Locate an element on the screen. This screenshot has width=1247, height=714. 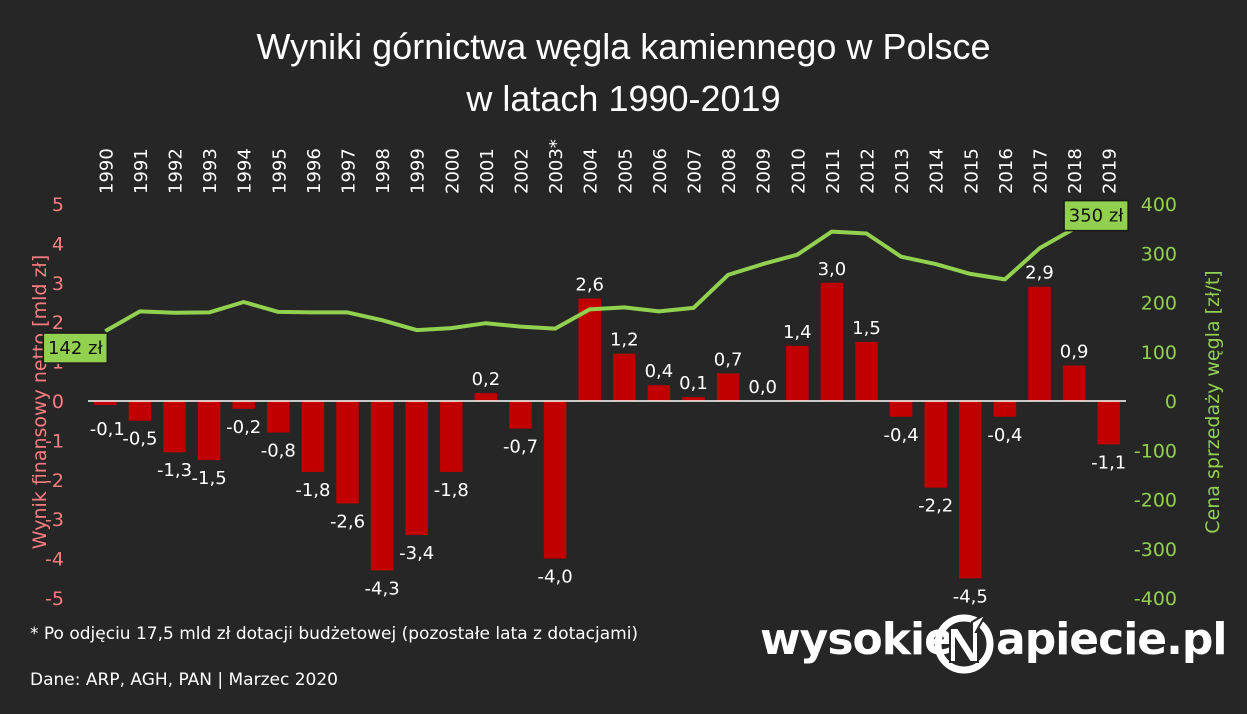
year-tick-label: 1997 is located at coordinates (349, 171).